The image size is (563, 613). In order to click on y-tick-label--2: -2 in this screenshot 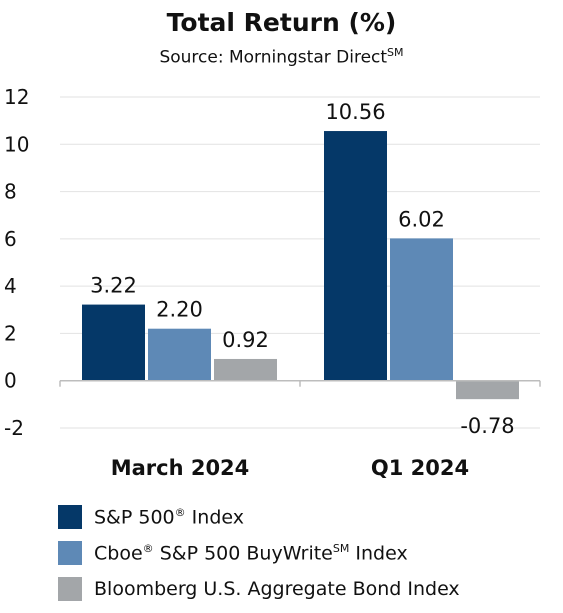, I will do `click(14, 428)`.